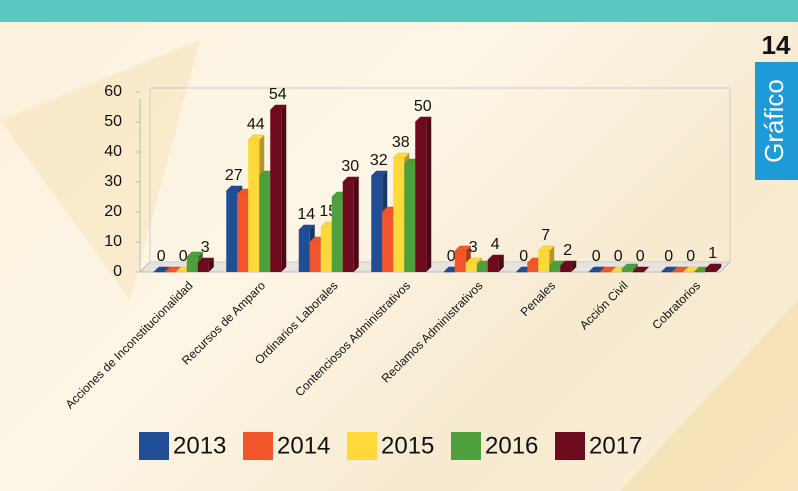  What do you see at coordinates (676, 305) in the screenshot?
I see `x-tick-label: Cobratorios` at bounding box center [676, 305].